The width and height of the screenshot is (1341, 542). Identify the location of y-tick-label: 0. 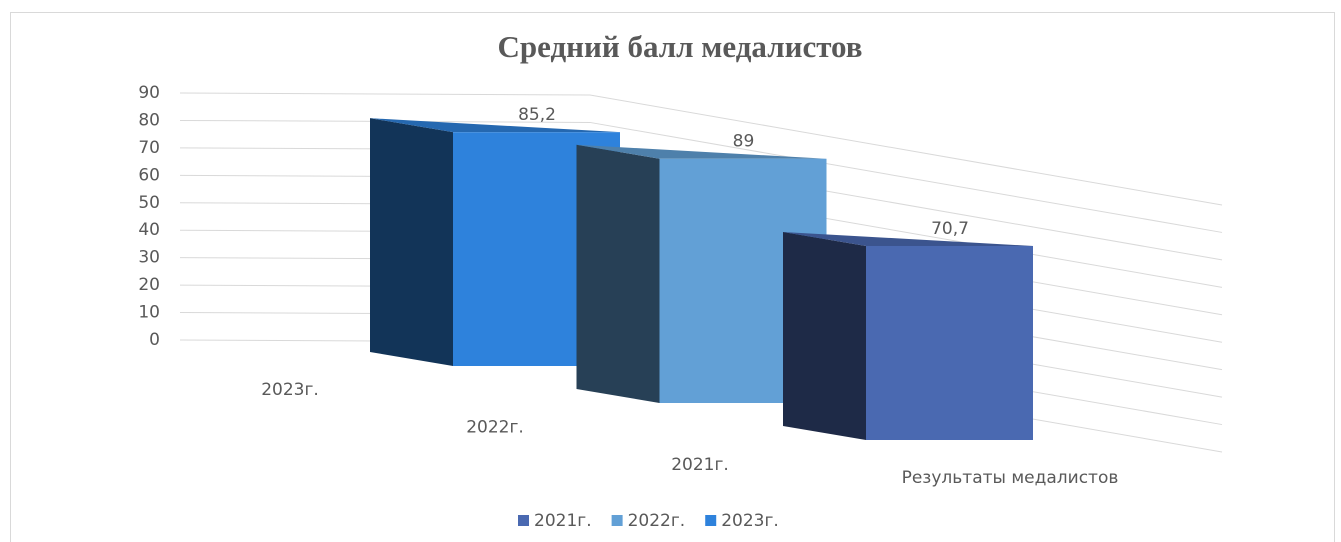
(154, 340).